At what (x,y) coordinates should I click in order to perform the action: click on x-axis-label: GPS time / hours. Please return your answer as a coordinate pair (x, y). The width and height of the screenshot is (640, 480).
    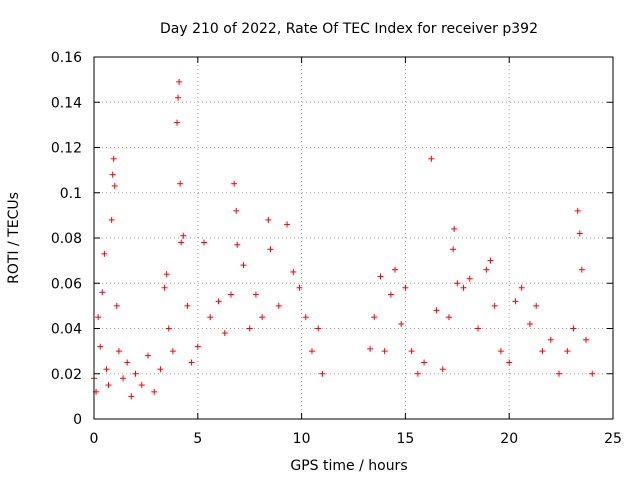
    Looking at the image, I should click on (348, 466).